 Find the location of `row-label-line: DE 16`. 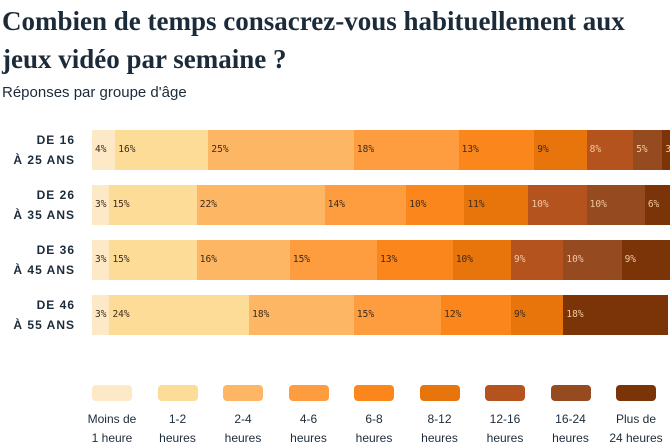

row-label-line: DE 16 is located at coordinates (55, 140).